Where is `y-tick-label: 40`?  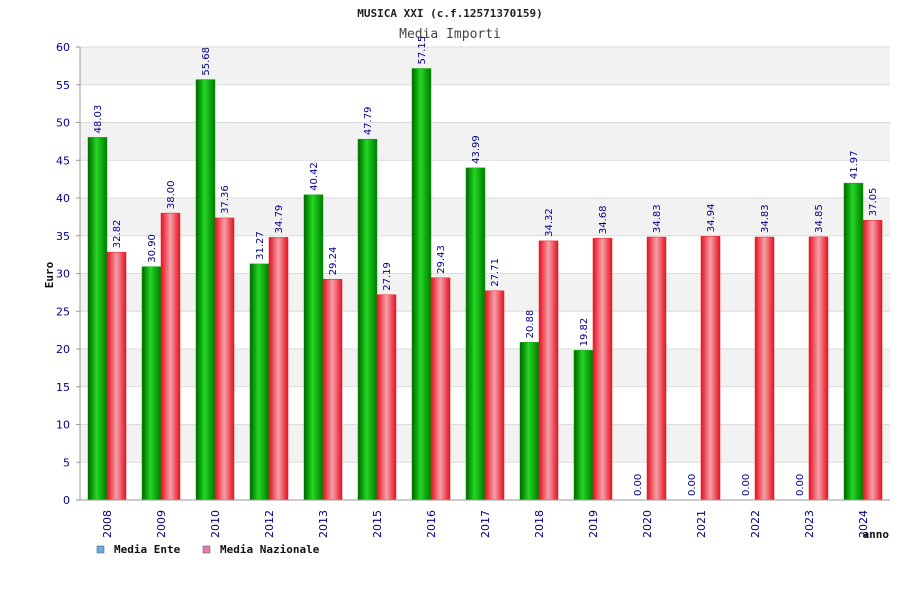 y-tick-label: 40 is located at coordinates (63, 198).